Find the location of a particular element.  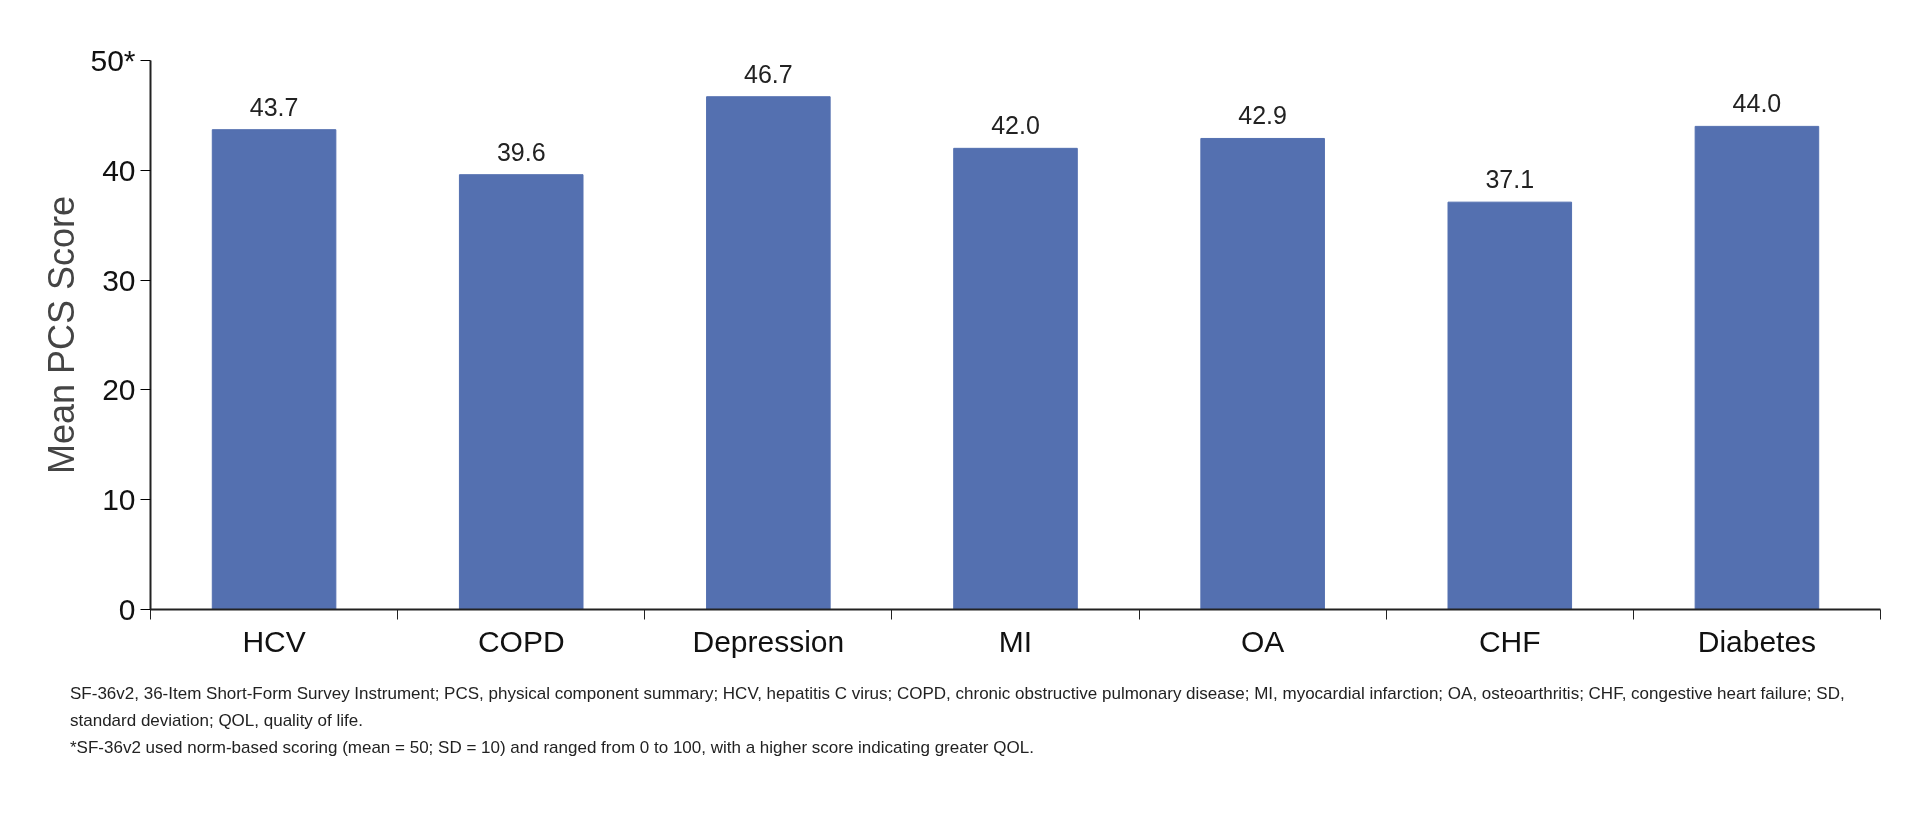

y-tick-label: 50* is located at coordinates (113, 60).